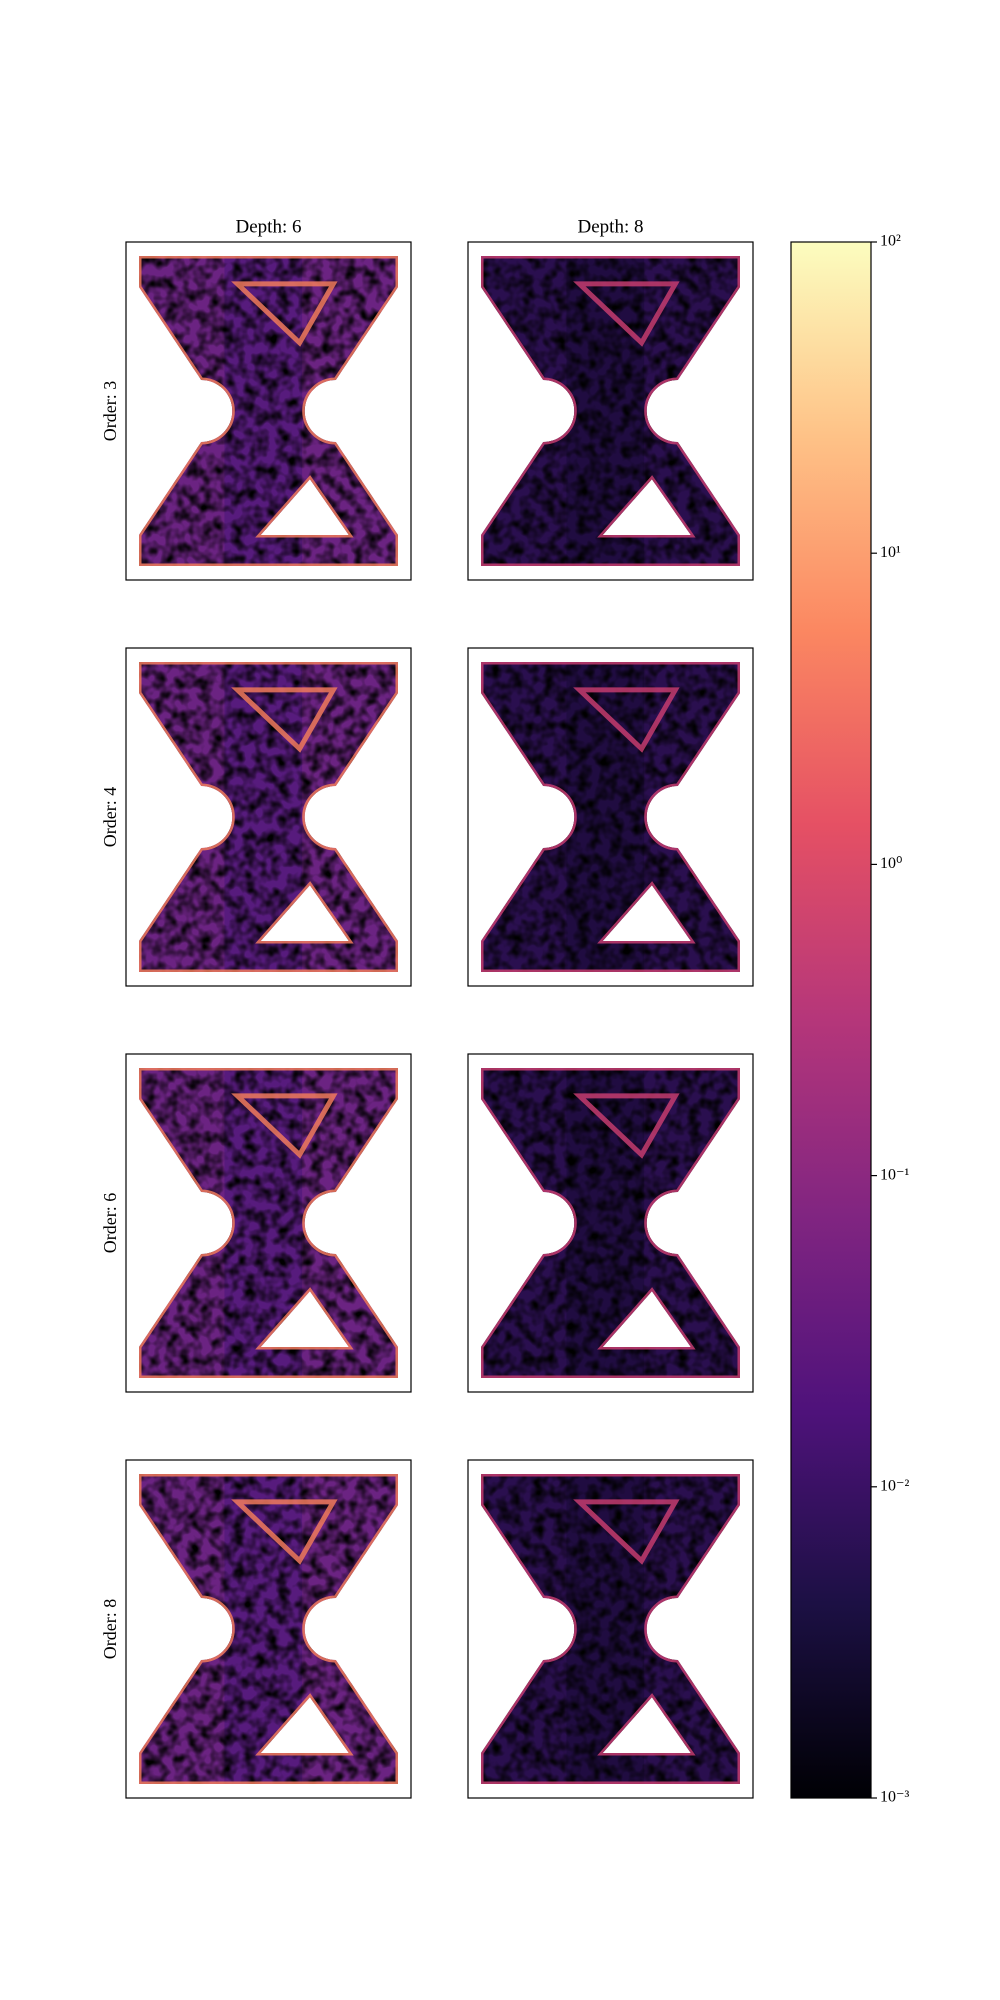 Image resolution: width=1000 pixels, height=2000 pixels. I want to click on row-label: Order: 6, so click(110, 1223).